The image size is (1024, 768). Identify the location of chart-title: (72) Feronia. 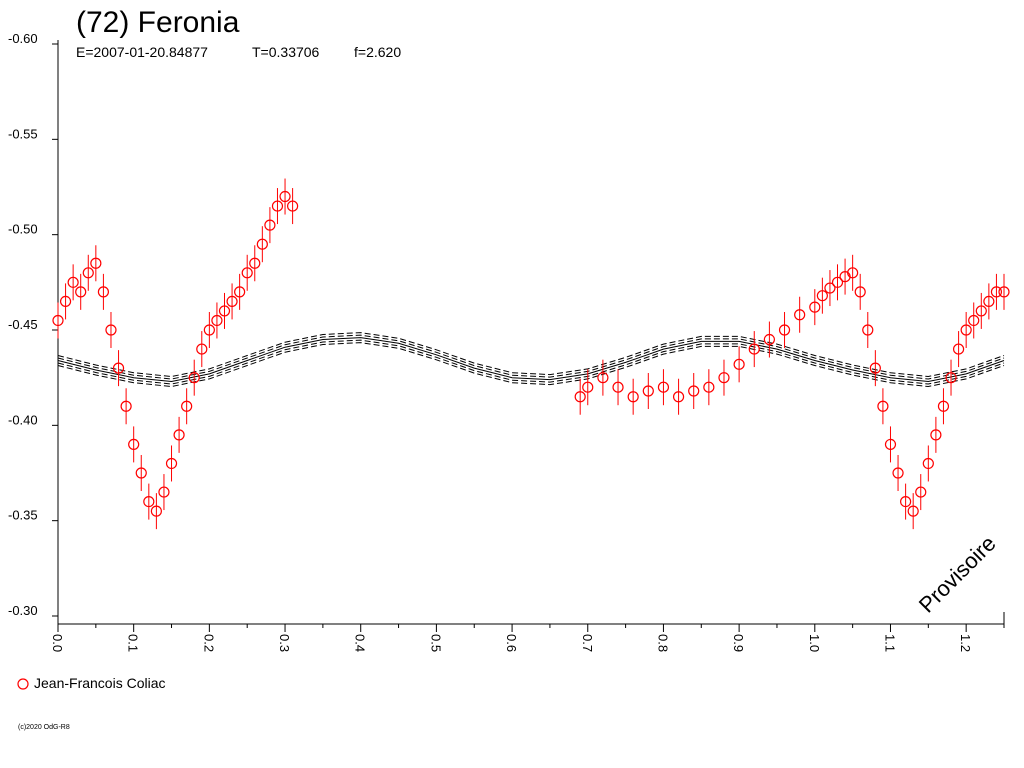
(158, 22).